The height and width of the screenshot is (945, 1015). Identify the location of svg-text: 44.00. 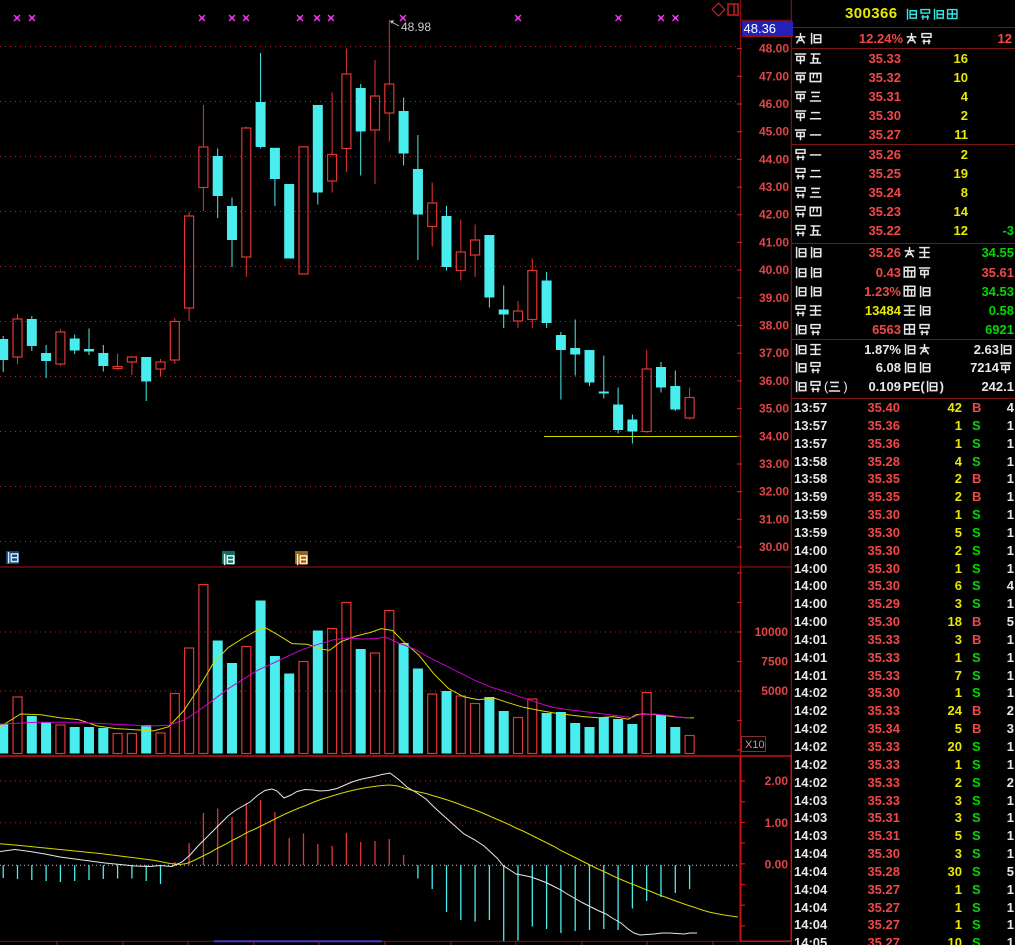
(774, 159).